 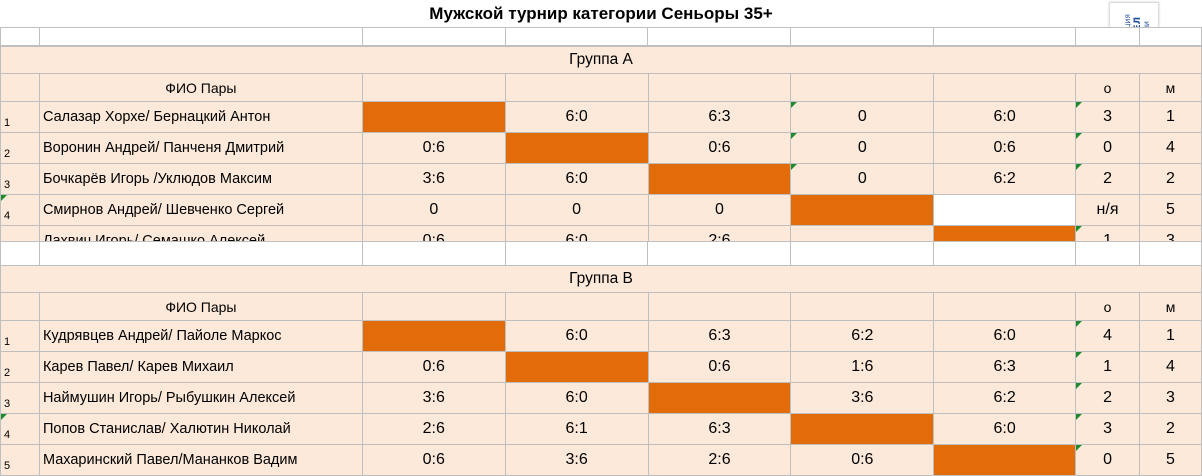 I want to click on row-number: 5, so click(x=20, y=460).